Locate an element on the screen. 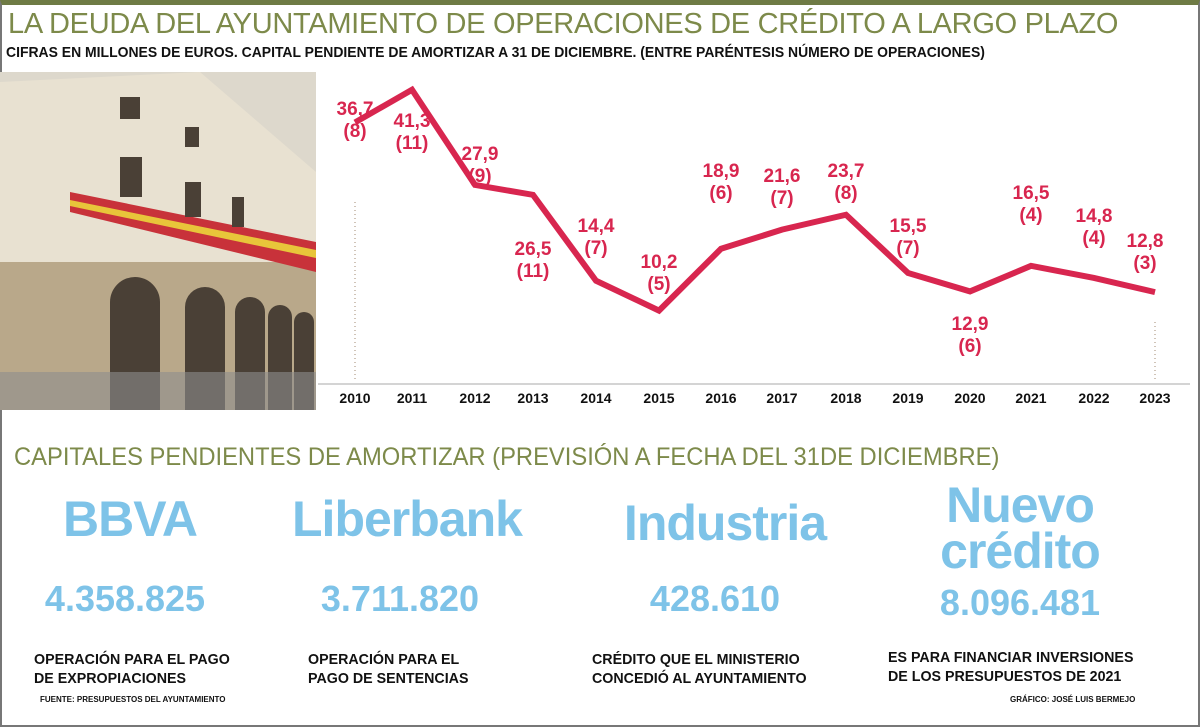  value-label: 16,5 is located at coordinates (1031, 193).